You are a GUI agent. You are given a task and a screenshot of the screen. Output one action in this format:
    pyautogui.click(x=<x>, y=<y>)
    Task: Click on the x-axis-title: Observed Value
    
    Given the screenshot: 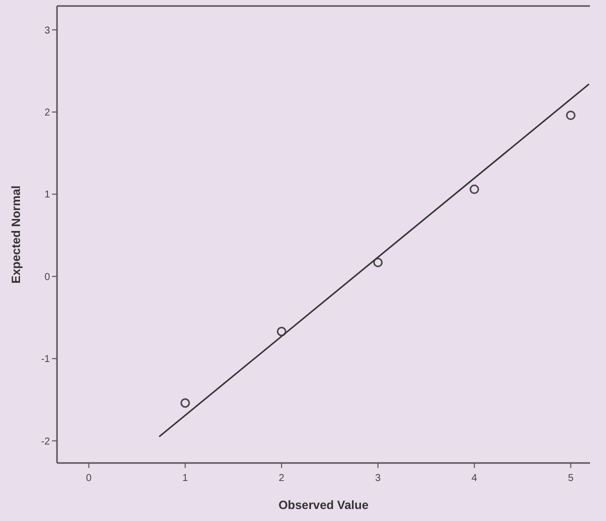 What is the action you would take?
    pyautogui.click(x=323, y=505)
    